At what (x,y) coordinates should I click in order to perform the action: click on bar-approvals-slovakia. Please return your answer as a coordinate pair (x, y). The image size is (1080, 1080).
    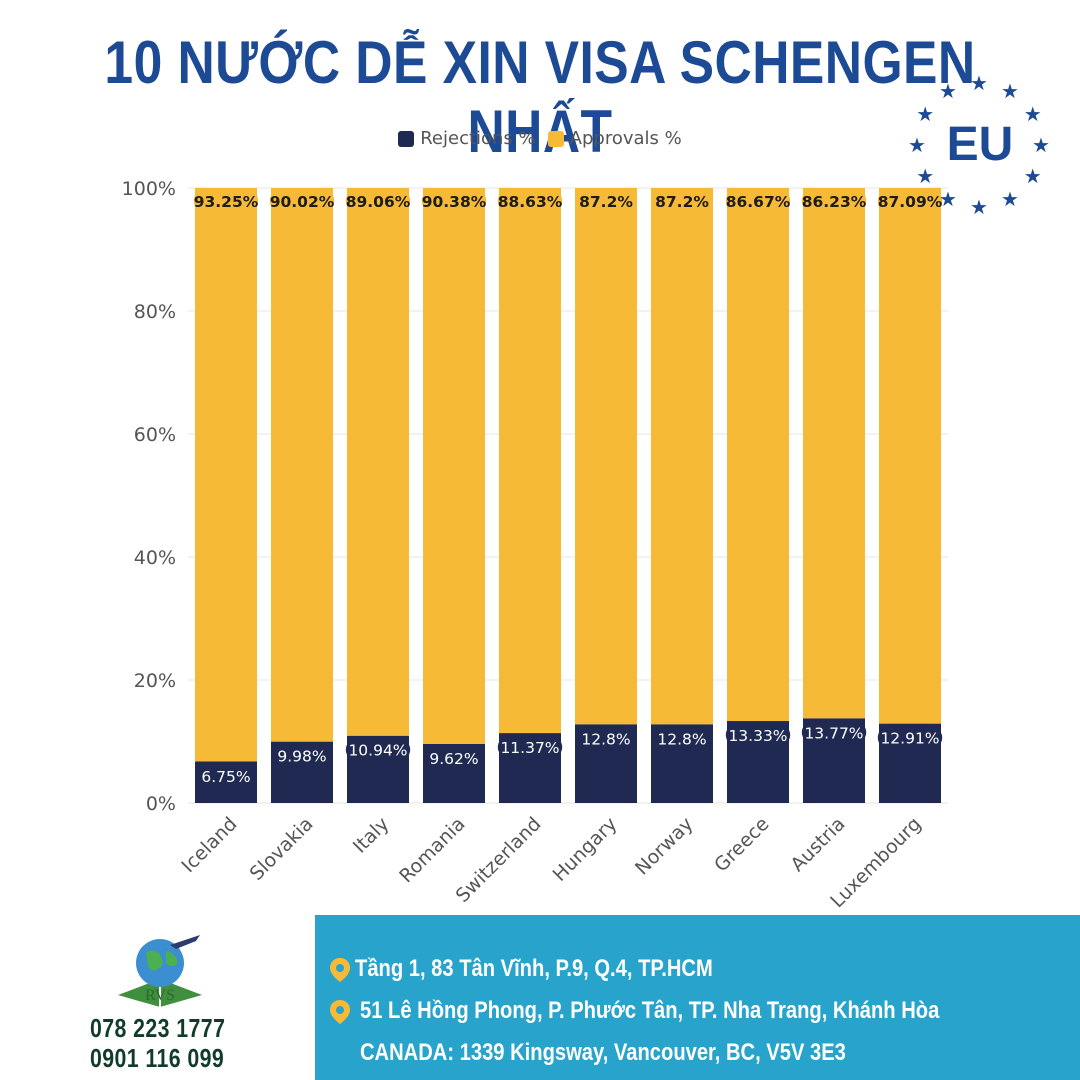
    Looking at the image, I should click on (302, 465).